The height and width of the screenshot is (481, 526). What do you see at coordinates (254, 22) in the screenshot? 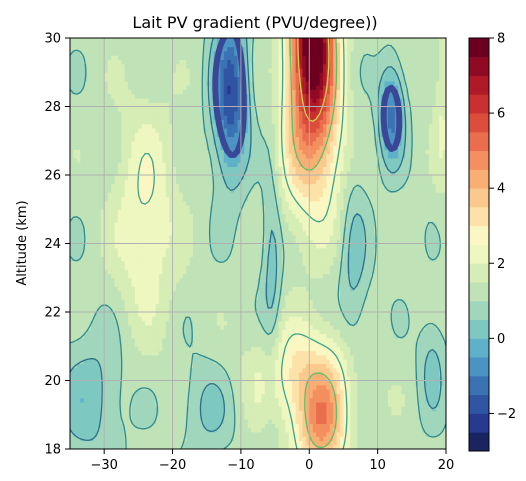
I see `chart-title: Lait PV gradient (PVU/degree))` at bounding box center [254, 22].